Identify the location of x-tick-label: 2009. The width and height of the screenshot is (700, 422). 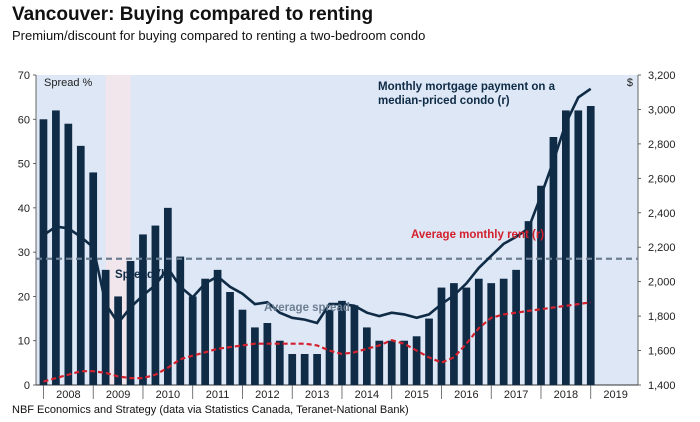
(118, 395).